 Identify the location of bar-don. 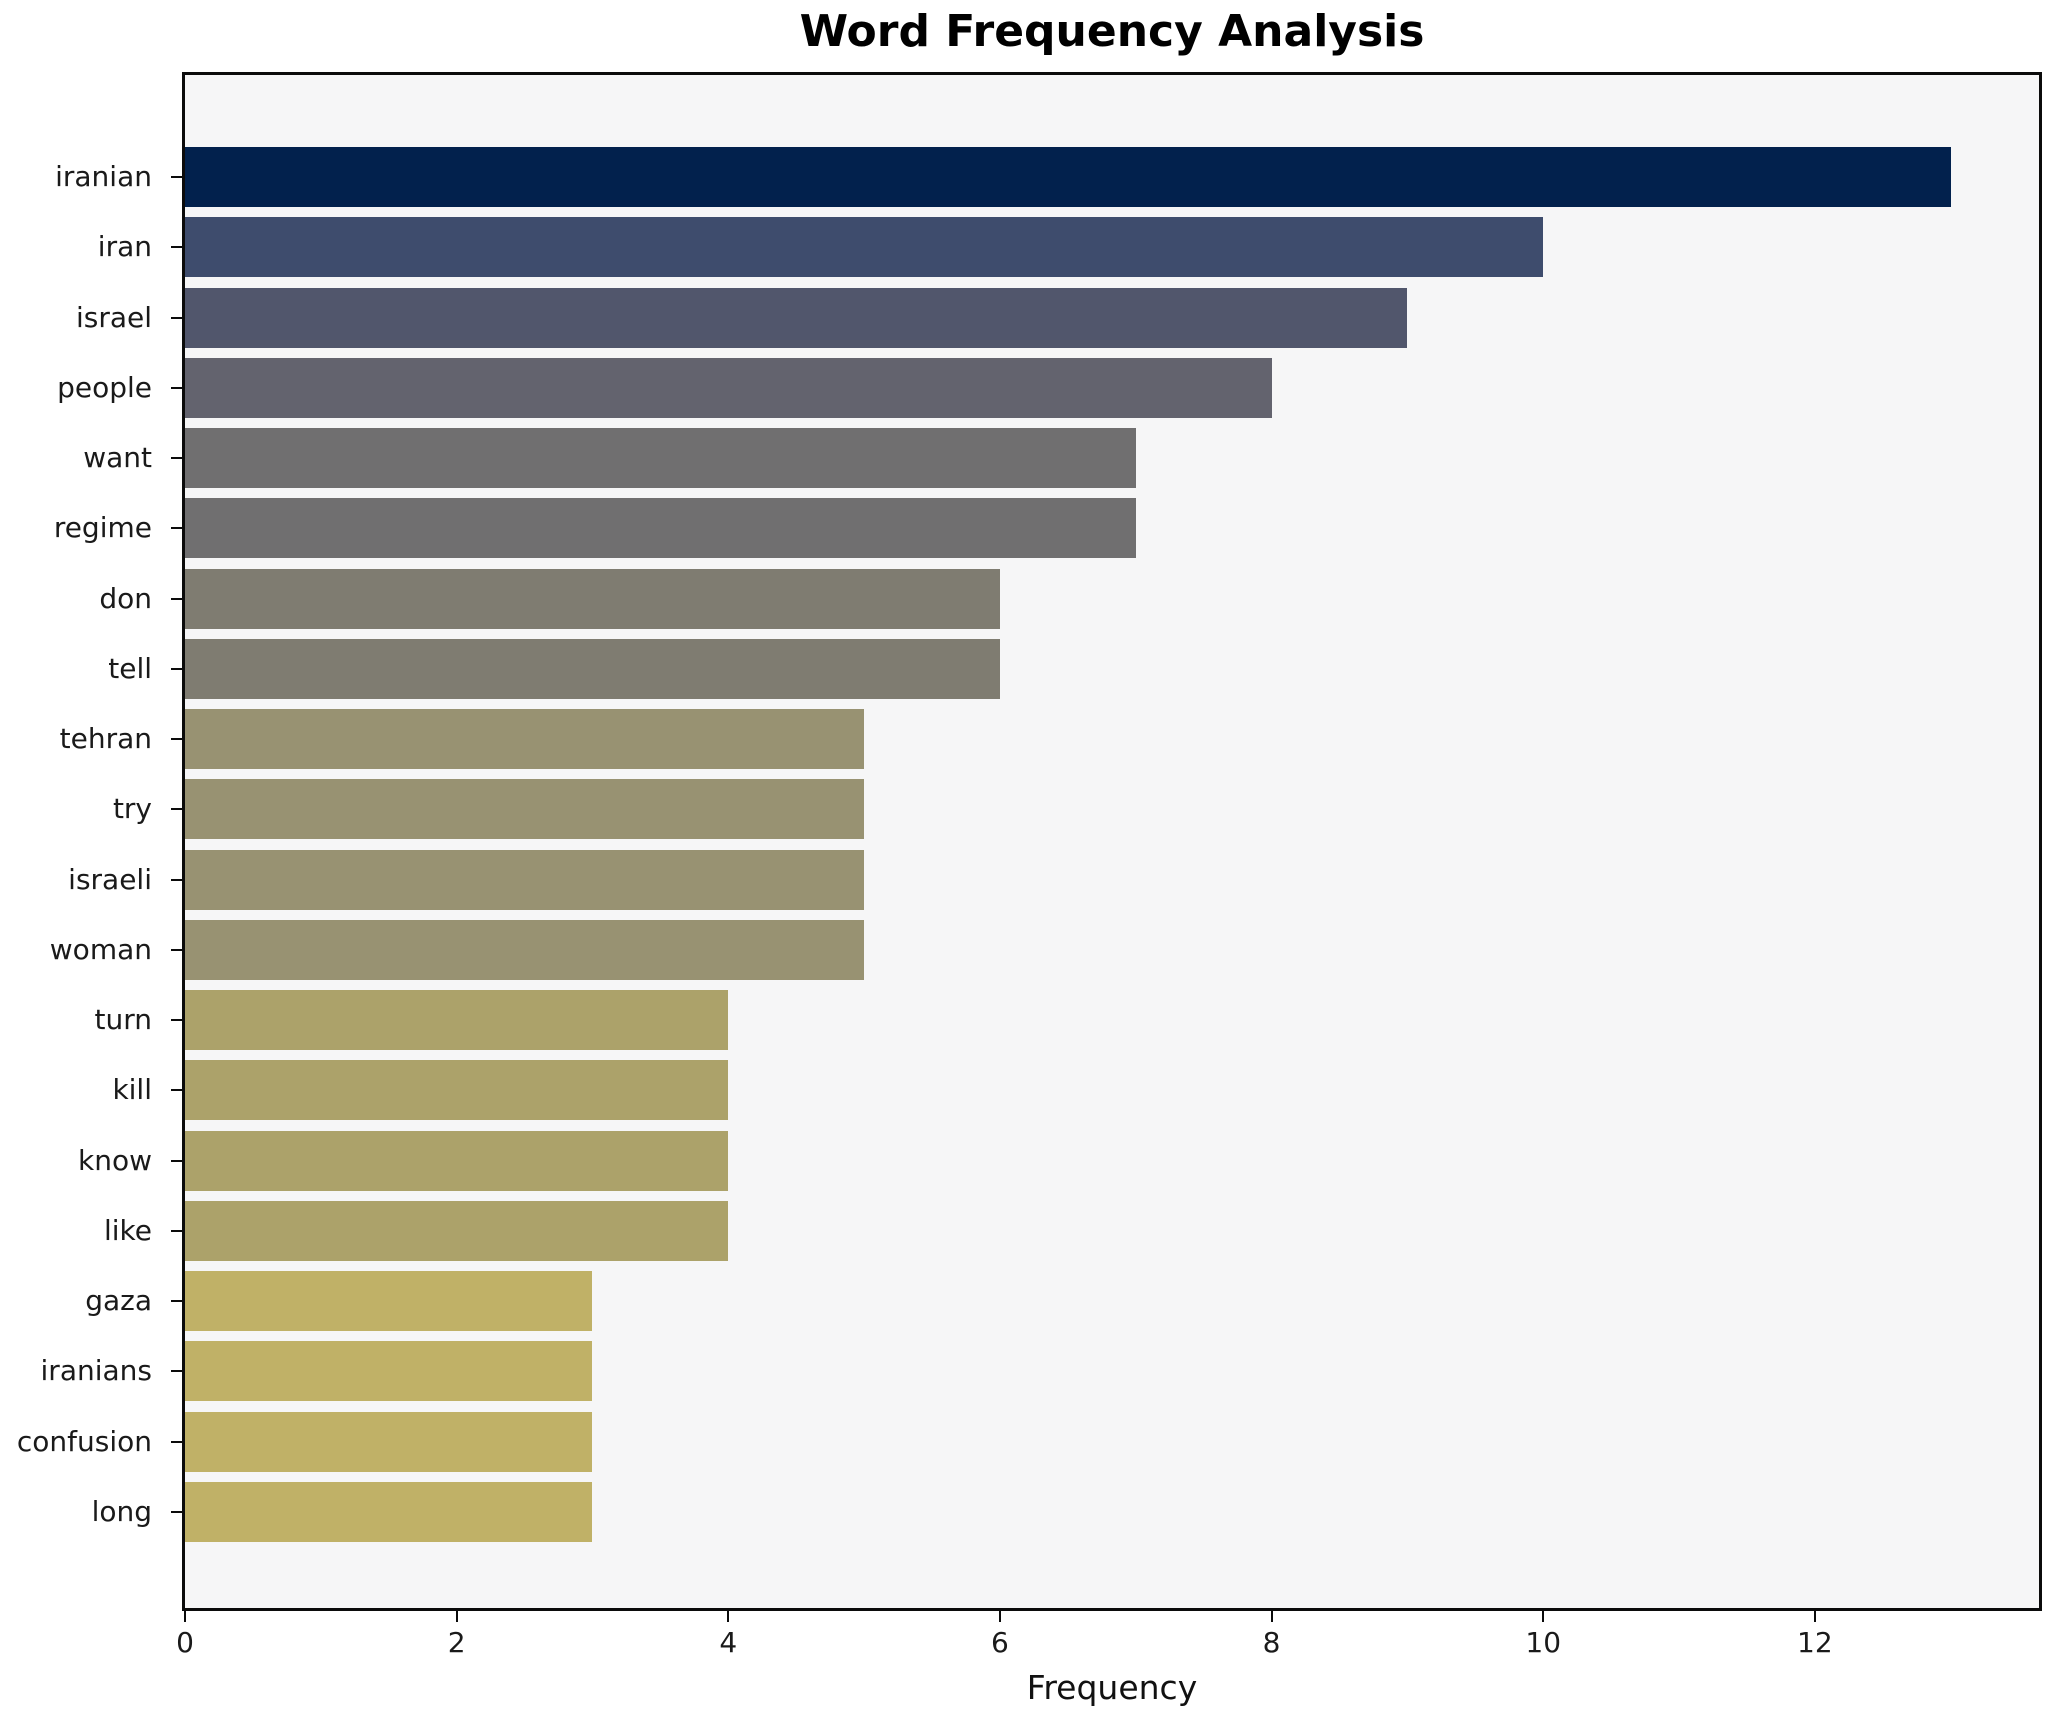
(592, 598).